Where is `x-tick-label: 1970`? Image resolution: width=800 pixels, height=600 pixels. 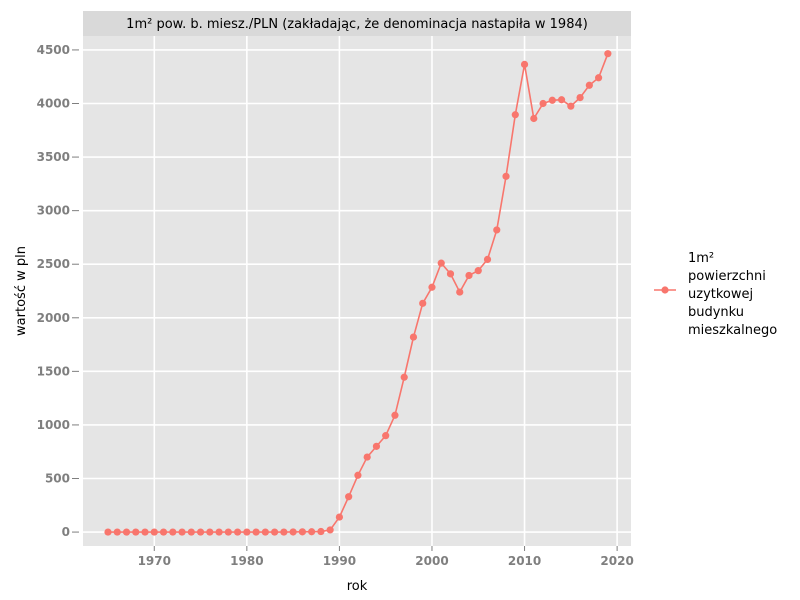 x-tick-label: 1970 is located at coordinates (154, 561).